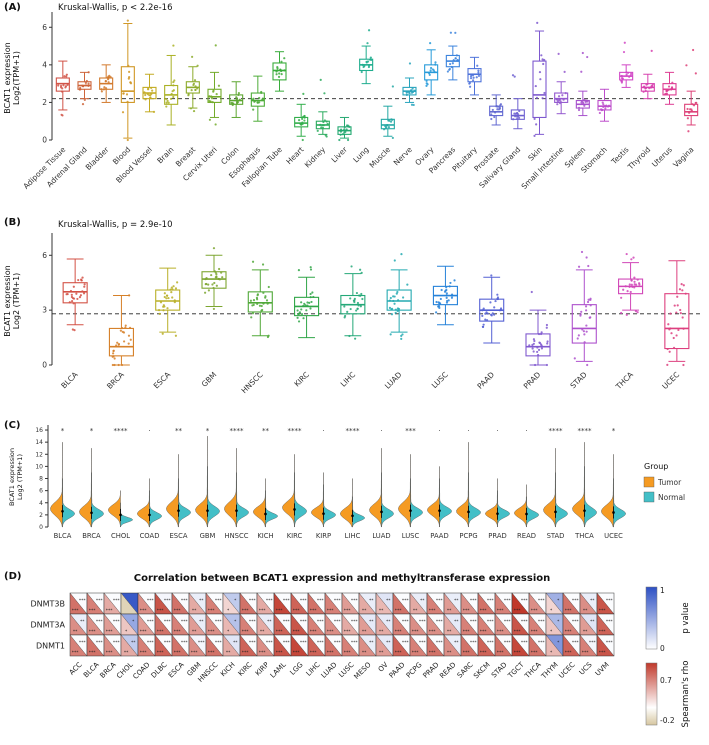 The width and height of the screenshot is (709, 745). What do you see at coordinates (162, 379) in the screenshot?
I see `x-category-label: ESCA` at bounding box center [162, 379].